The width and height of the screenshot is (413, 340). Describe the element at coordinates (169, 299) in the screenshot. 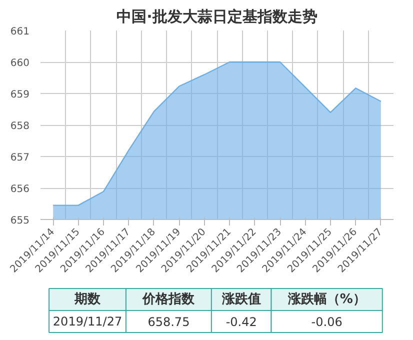

I see `text: 价格指数` at that location.